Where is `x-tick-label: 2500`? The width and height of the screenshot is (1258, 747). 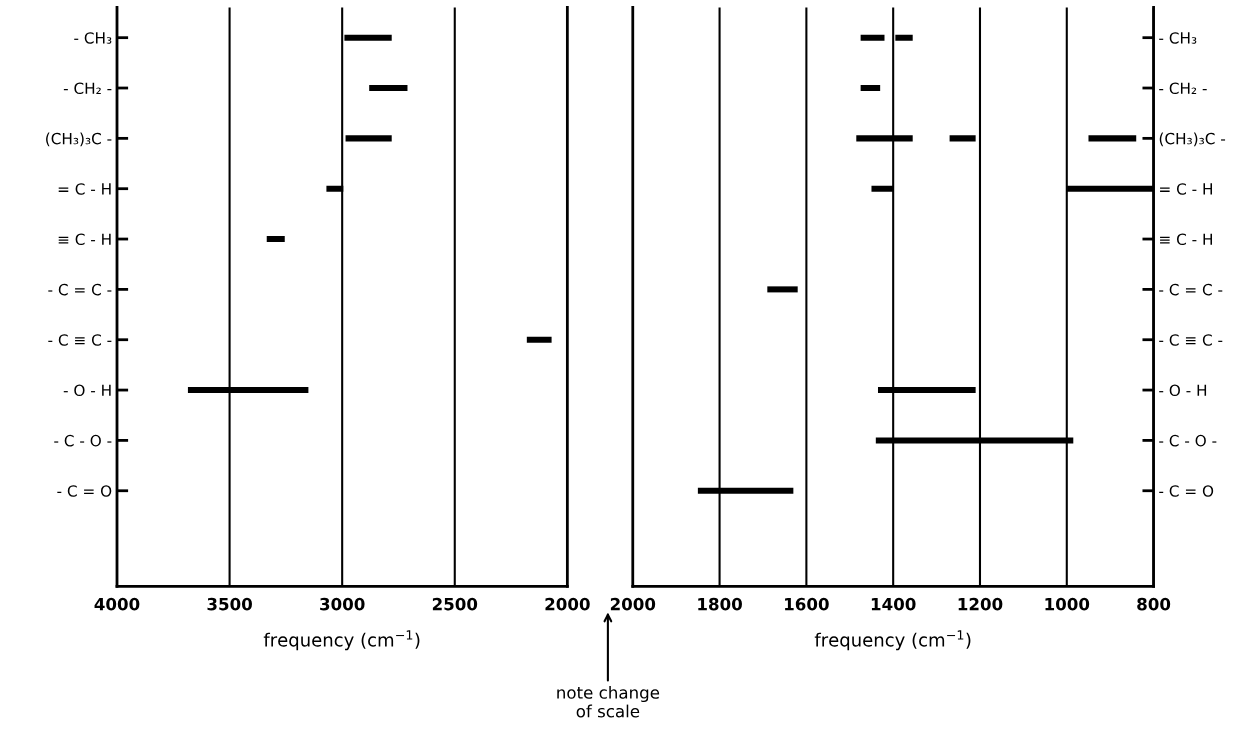 x-tick-label: 2500 is located at coordinates (455, 604).